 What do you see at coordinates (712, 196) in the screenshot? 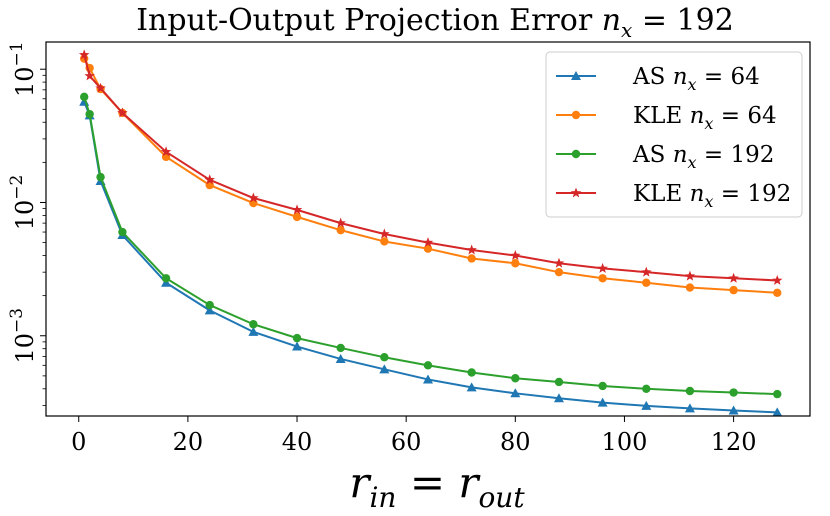
I see `legend-label: KLE nx = 192` at bounding box center [712, 196].